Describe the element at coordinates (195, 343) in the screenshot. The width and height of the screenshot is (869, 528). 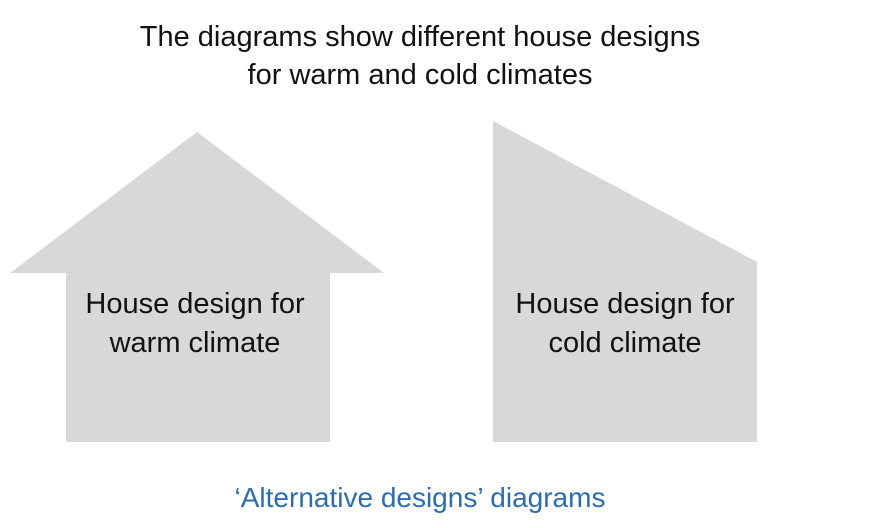
I see `warm-label-line-2: warm climate` at that location.